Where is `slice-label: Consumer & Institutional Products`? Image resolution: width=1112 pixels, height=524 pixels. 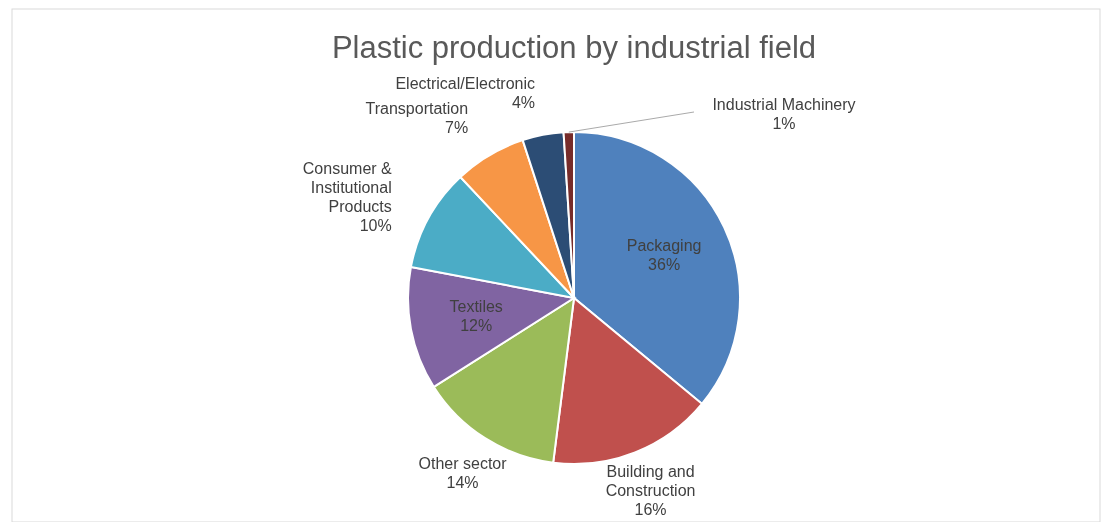
slice-label: Consumer & Institutional Products is located at coordinates (347, 188).